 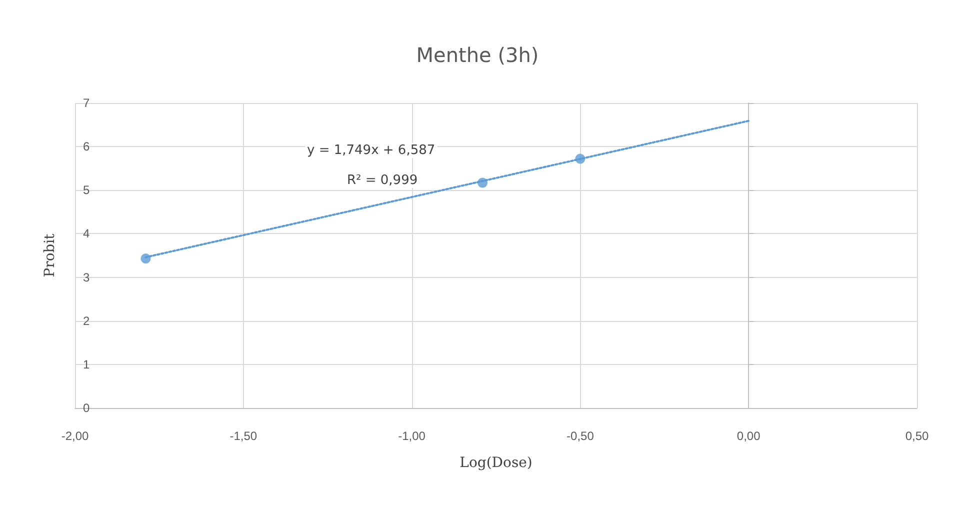 What do you see at coordinates (86, 147) in the screenshot?
I see `y-tick-label: 6` at bounding box center [86, 147].